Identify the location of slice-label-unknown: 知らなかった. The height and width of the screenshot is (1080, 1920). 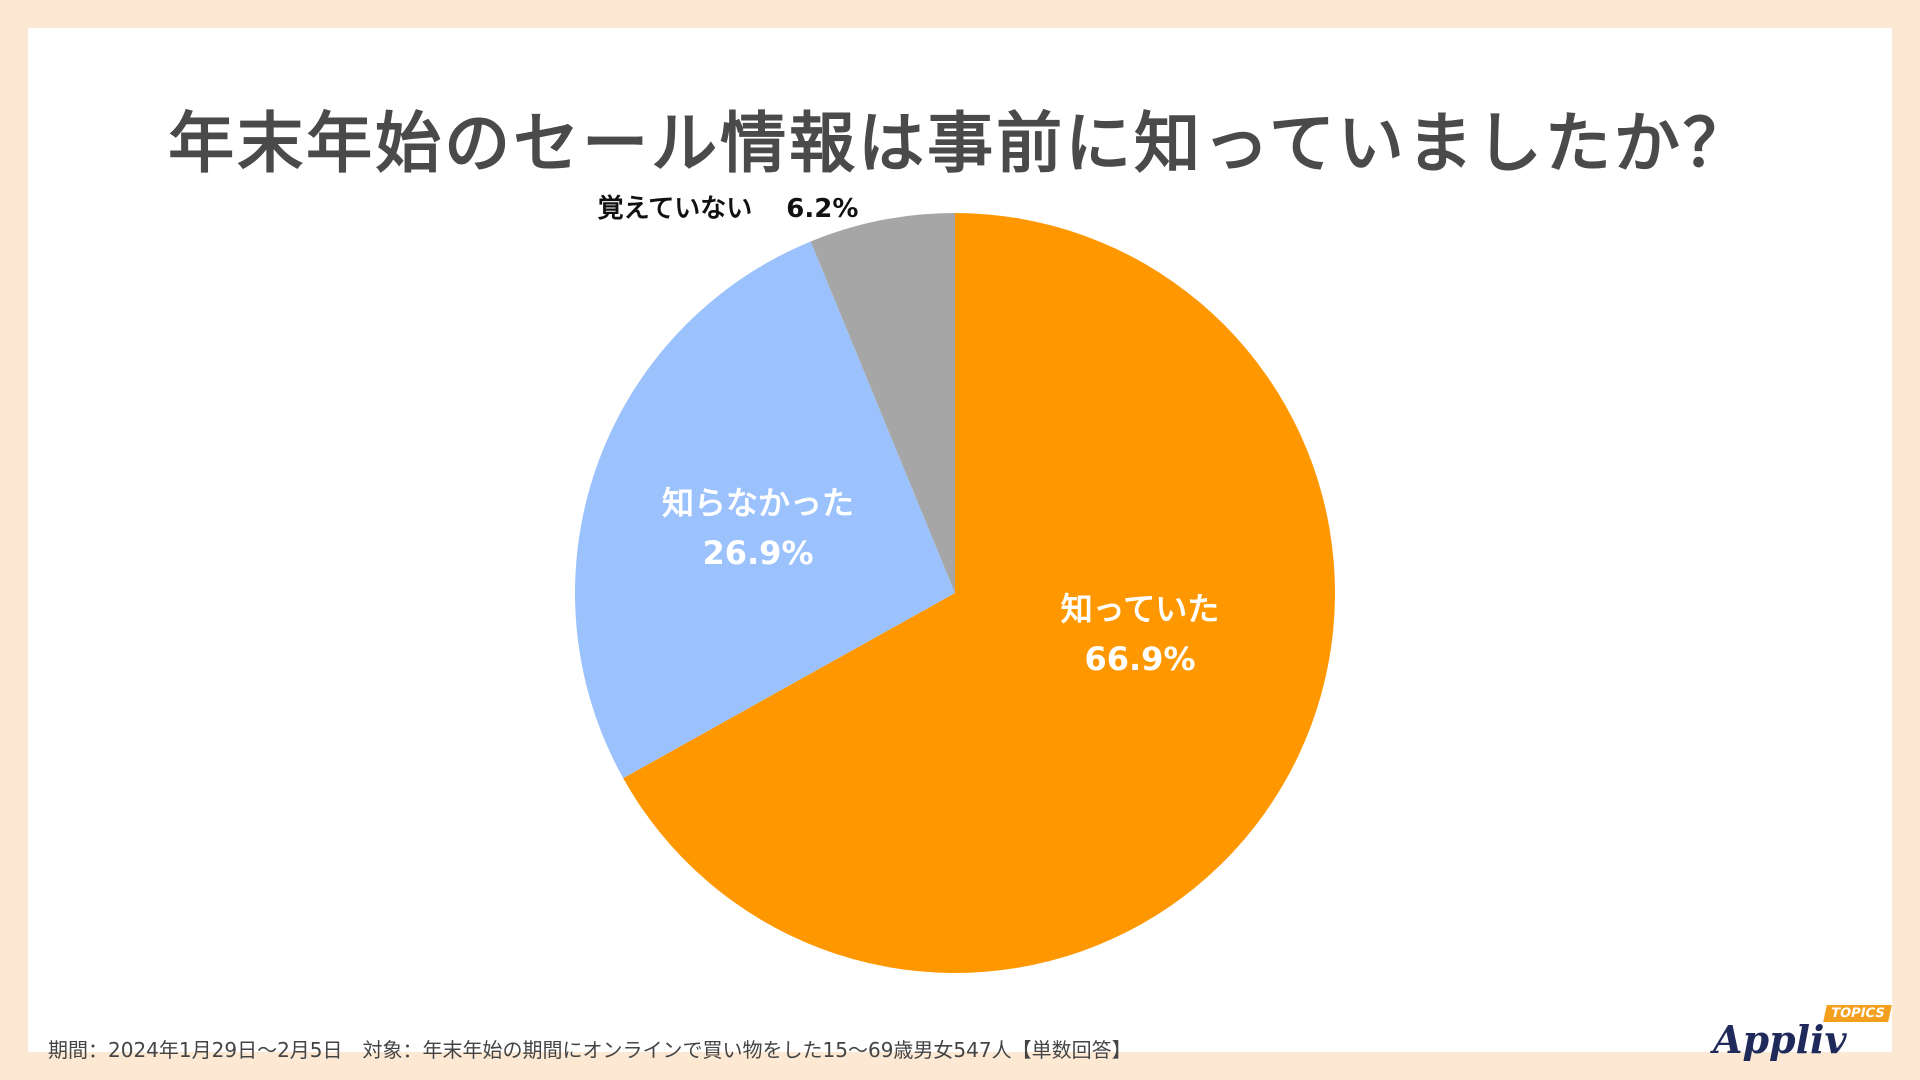
(758, 503).